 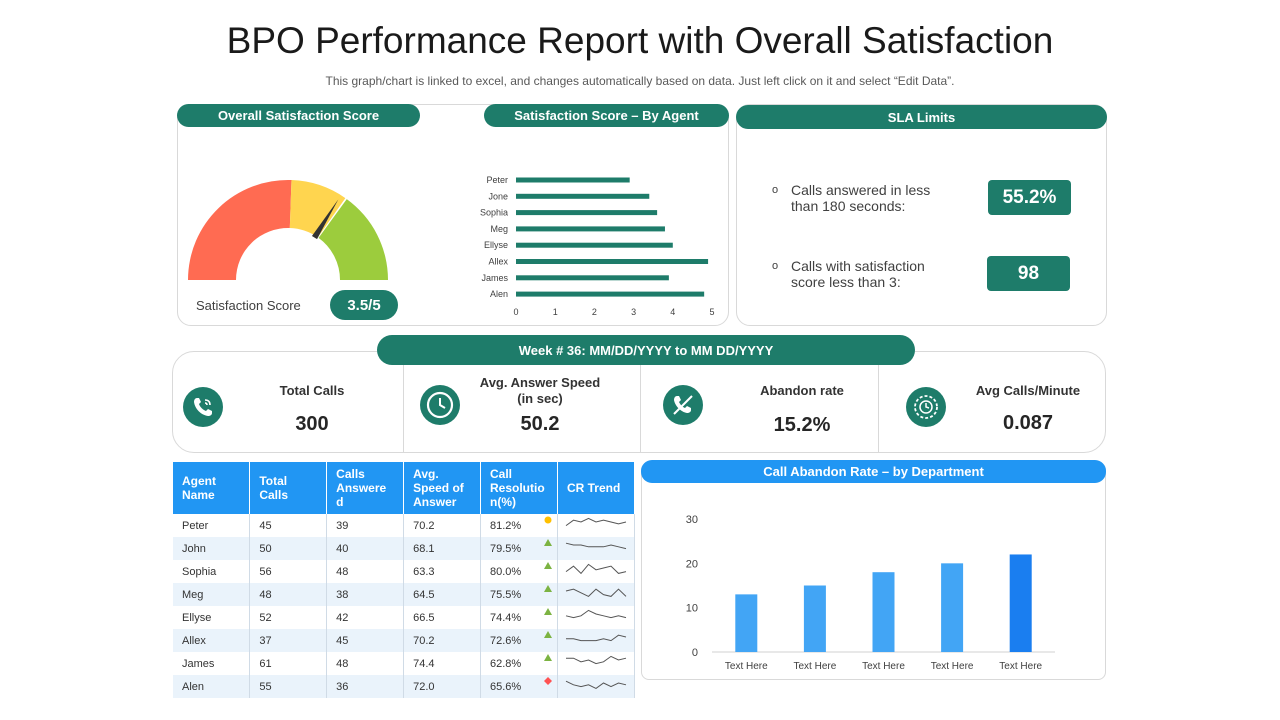 What do you see at coordinates (342, 548) in the screenshot?
I see `calls-answered-cell-text: 40` at bounding box center [342, 548].